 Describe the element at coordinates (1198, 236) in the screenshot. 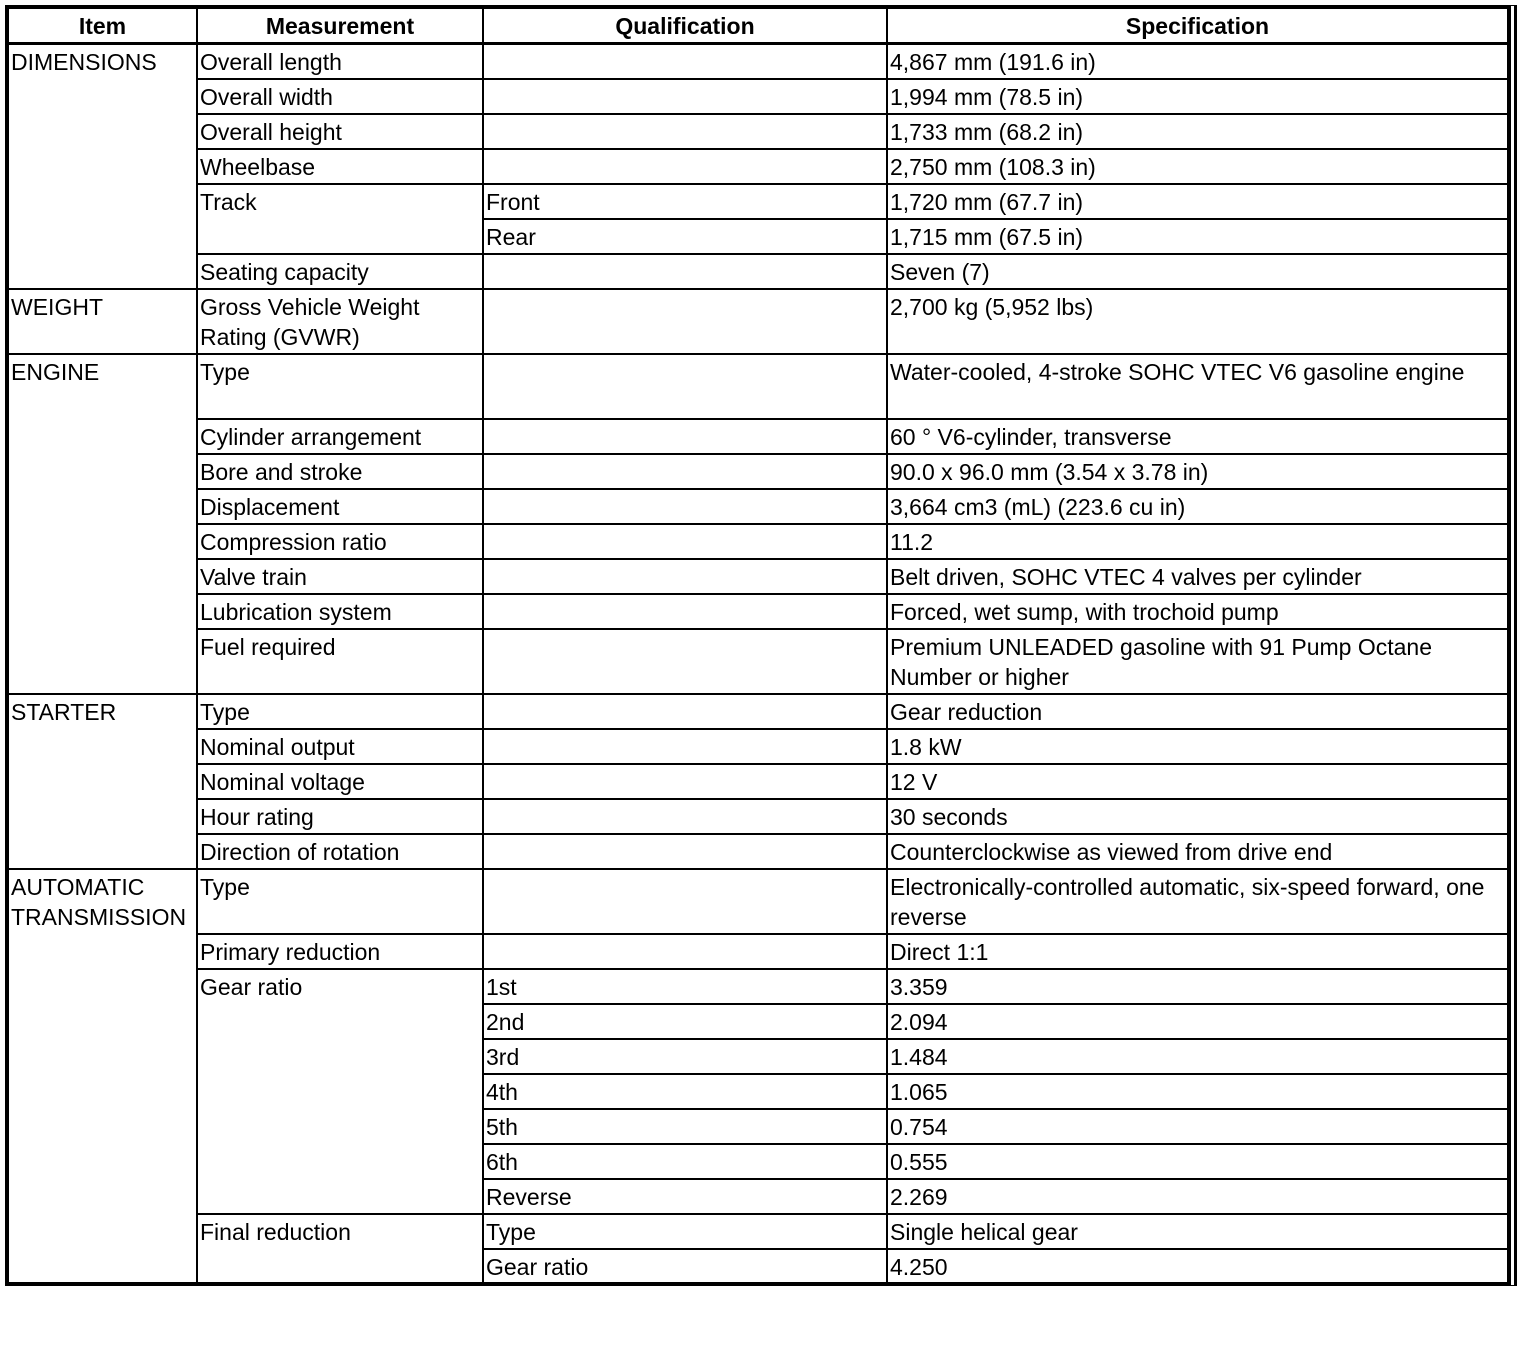

I see `specification-cell: 1,715 mm (67.5 in)` at that location.